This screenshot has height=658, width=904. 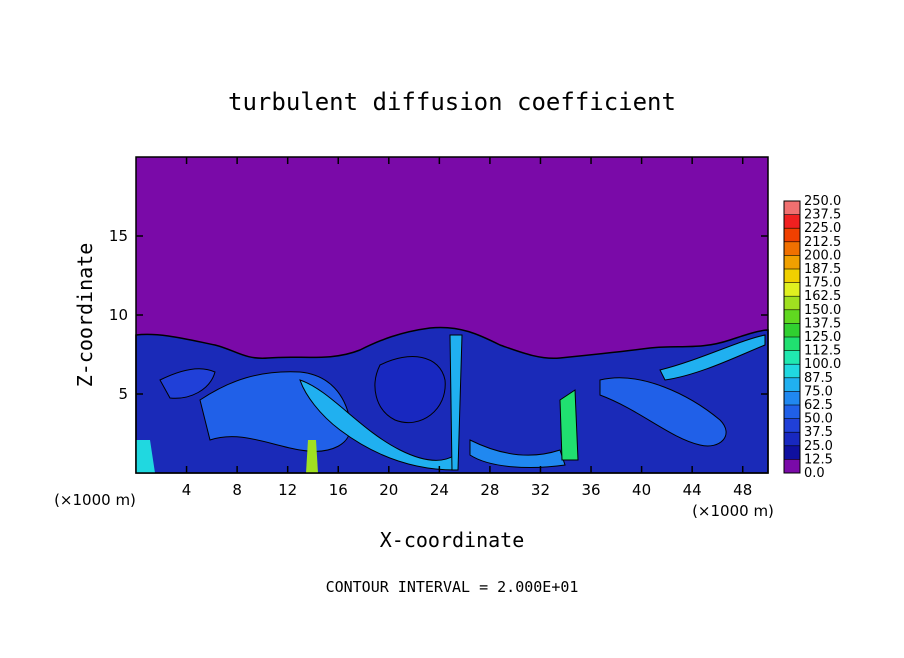 I want to click on colorbar-label: 25.0, so click(x=818, y=446).